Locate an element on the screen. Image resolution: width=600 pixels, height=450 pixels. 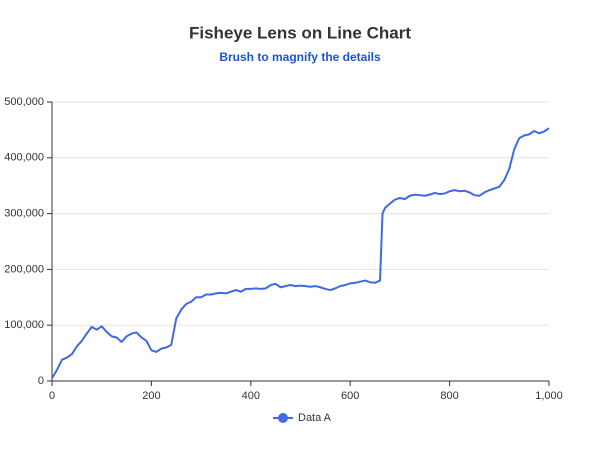
x-tick-label: 600 is located at coordinates (350, 396).